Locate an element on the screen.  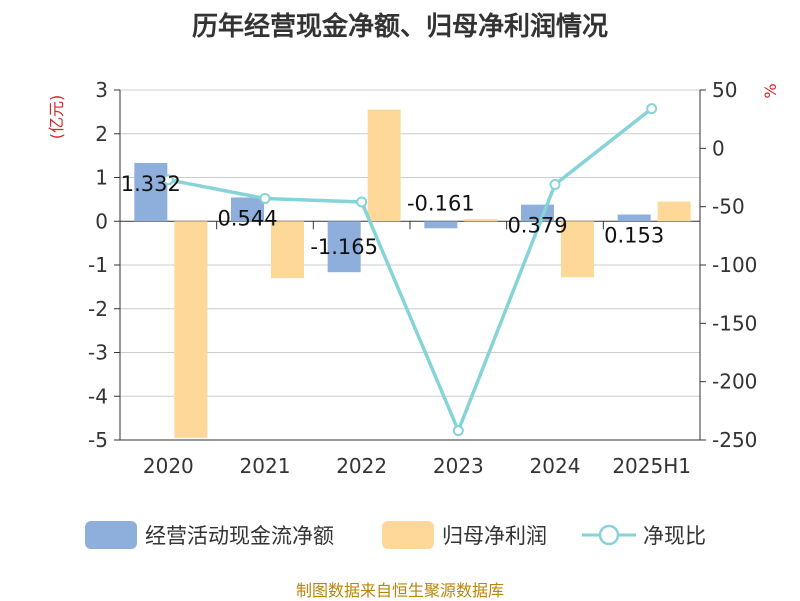
data-label: 0.544 is located at coordinates (247, 218).